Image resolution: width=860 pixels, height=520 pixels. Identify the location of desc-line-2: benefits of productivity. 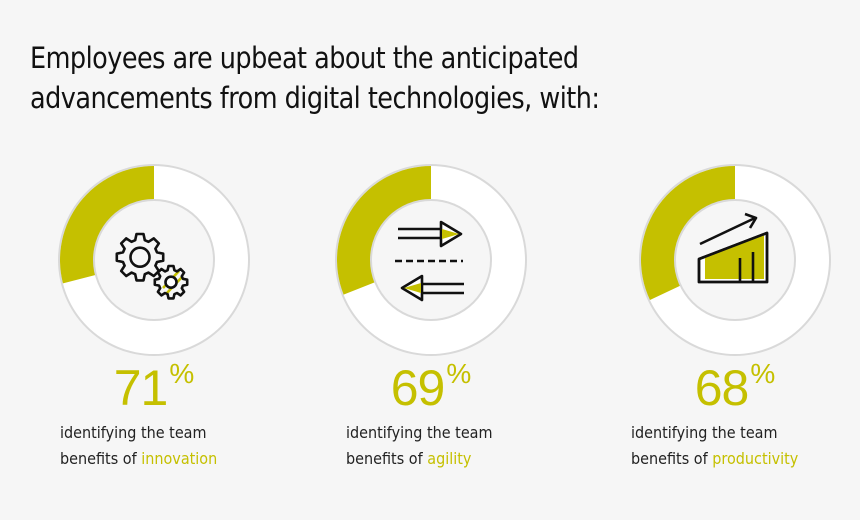
(714, 459).